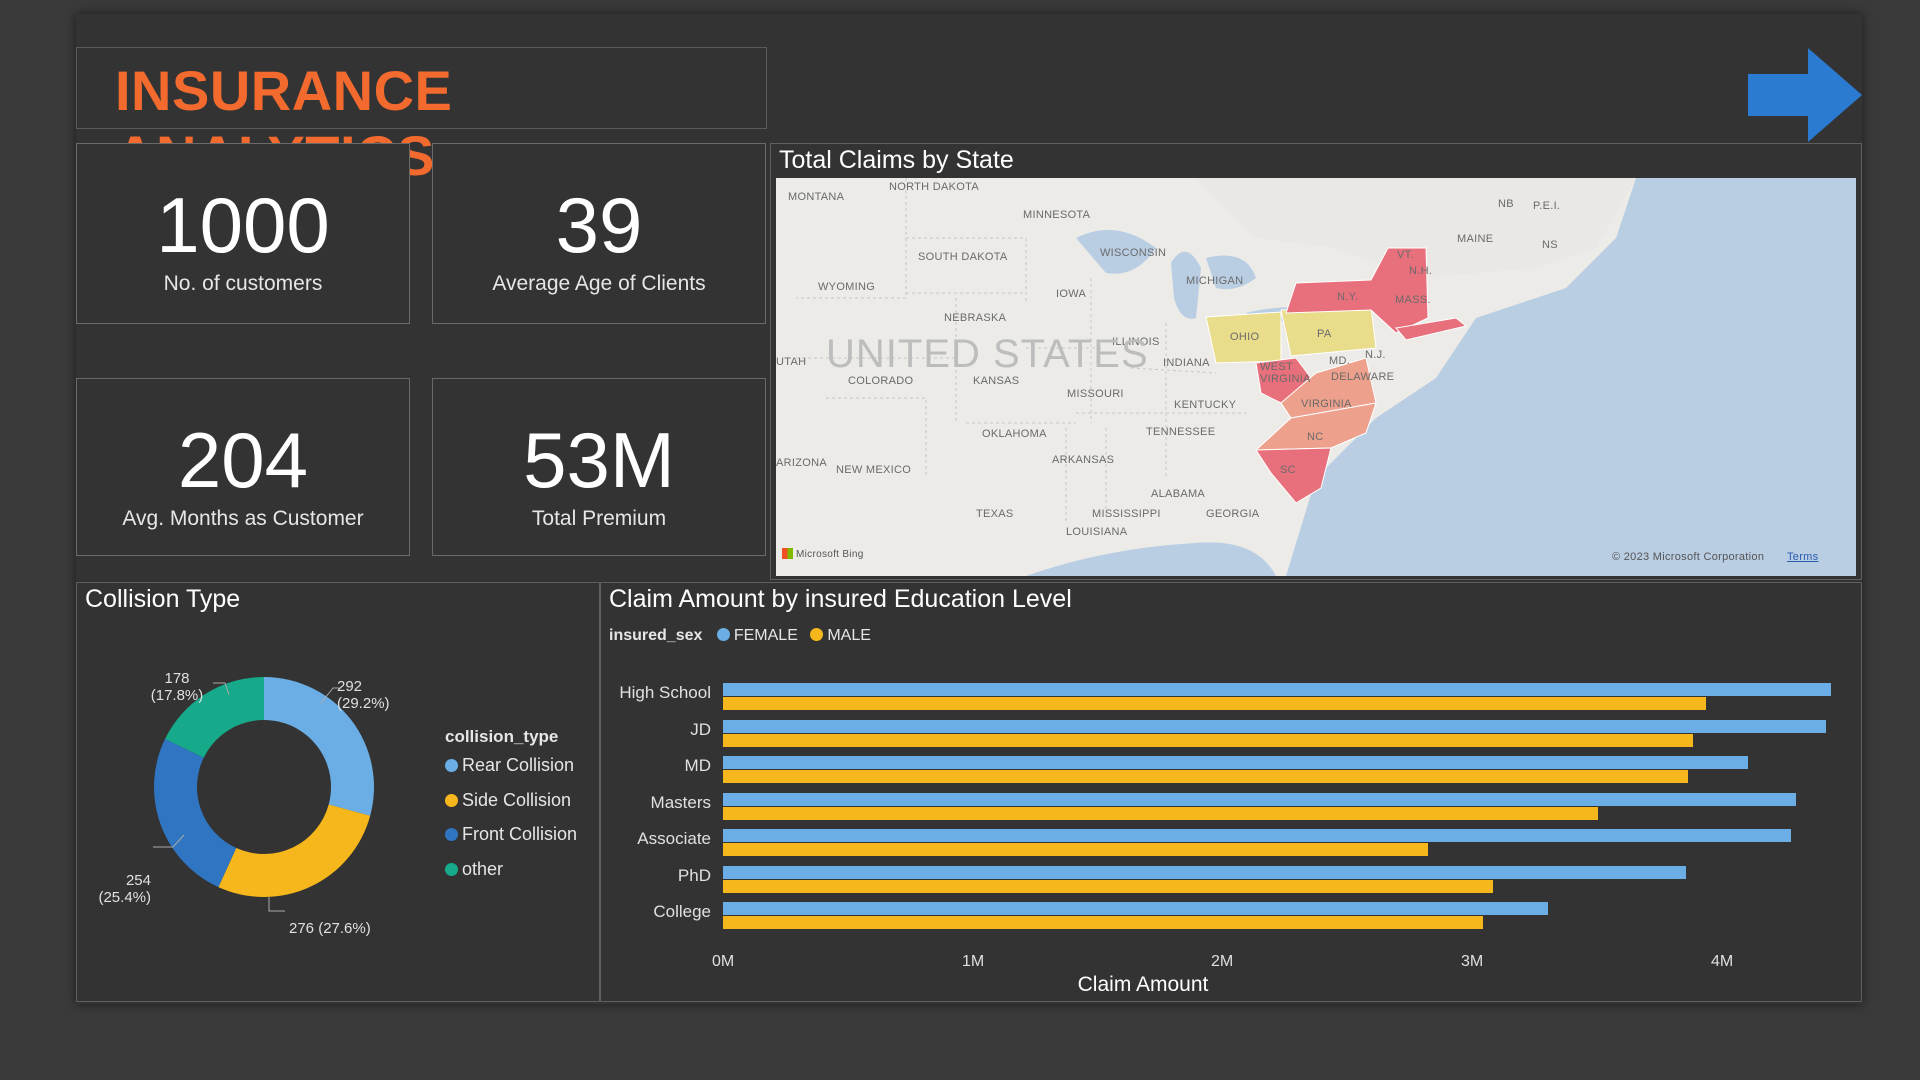  Describe the element at coordinates (700, 729) in the screenshot. I see `y-category-label: JD` at that location.